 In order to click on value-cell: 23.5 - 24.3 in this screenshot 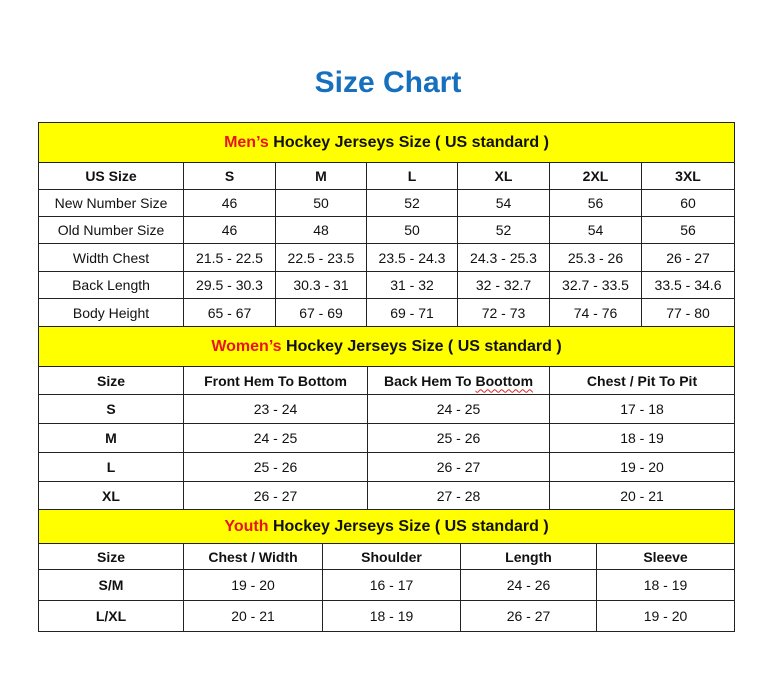, I will do `click(412, 257)`.